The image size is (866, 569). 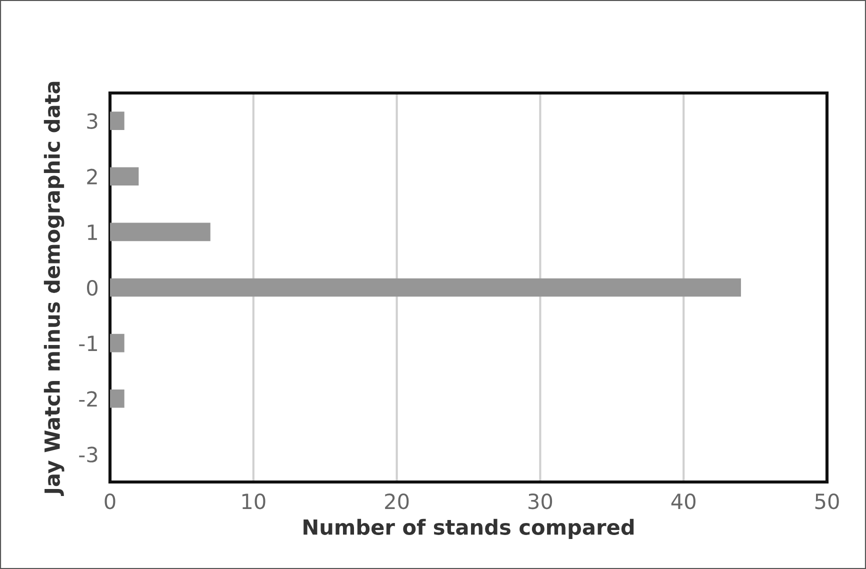 What do you see at coordinates (92, 176) in the screenshot?
I see `y-tick-label: 2` at bounding box center [92, 176].